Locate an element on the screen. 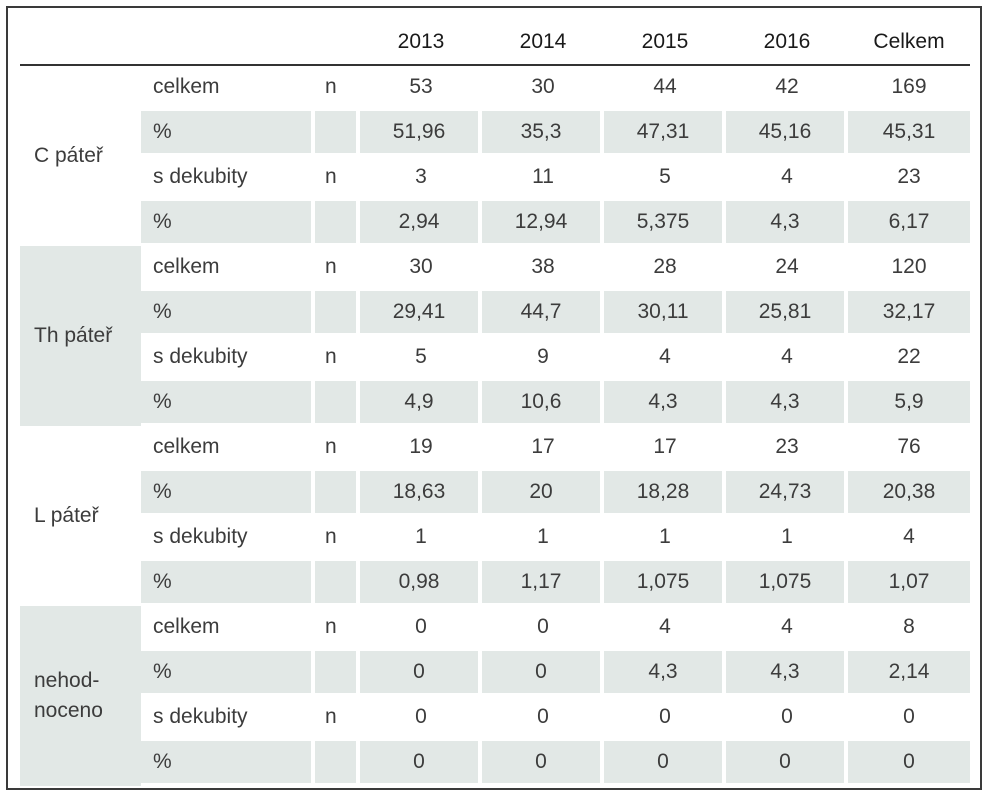  group-name: L páteř is located at coordinates (66, 515).